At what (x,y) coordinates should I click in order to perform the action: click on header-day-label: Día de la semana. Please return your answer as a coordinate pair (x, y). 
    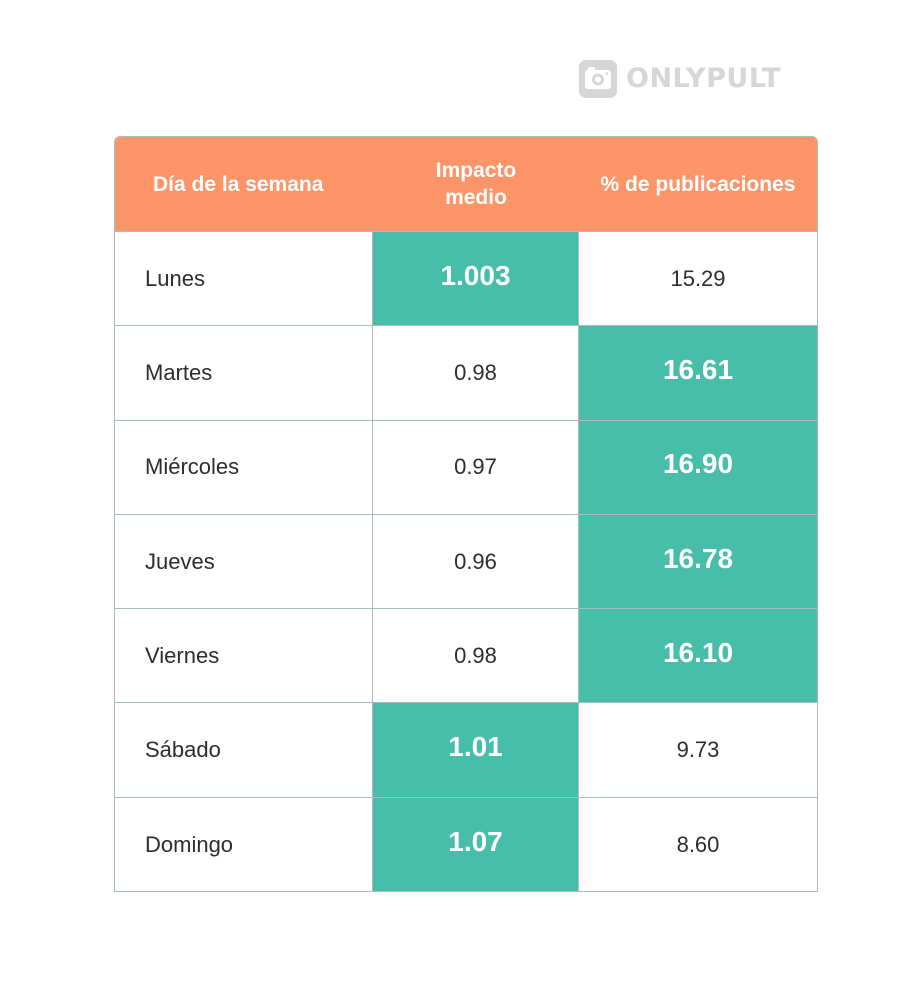
    Looking at the image, I should click on (238, 184).